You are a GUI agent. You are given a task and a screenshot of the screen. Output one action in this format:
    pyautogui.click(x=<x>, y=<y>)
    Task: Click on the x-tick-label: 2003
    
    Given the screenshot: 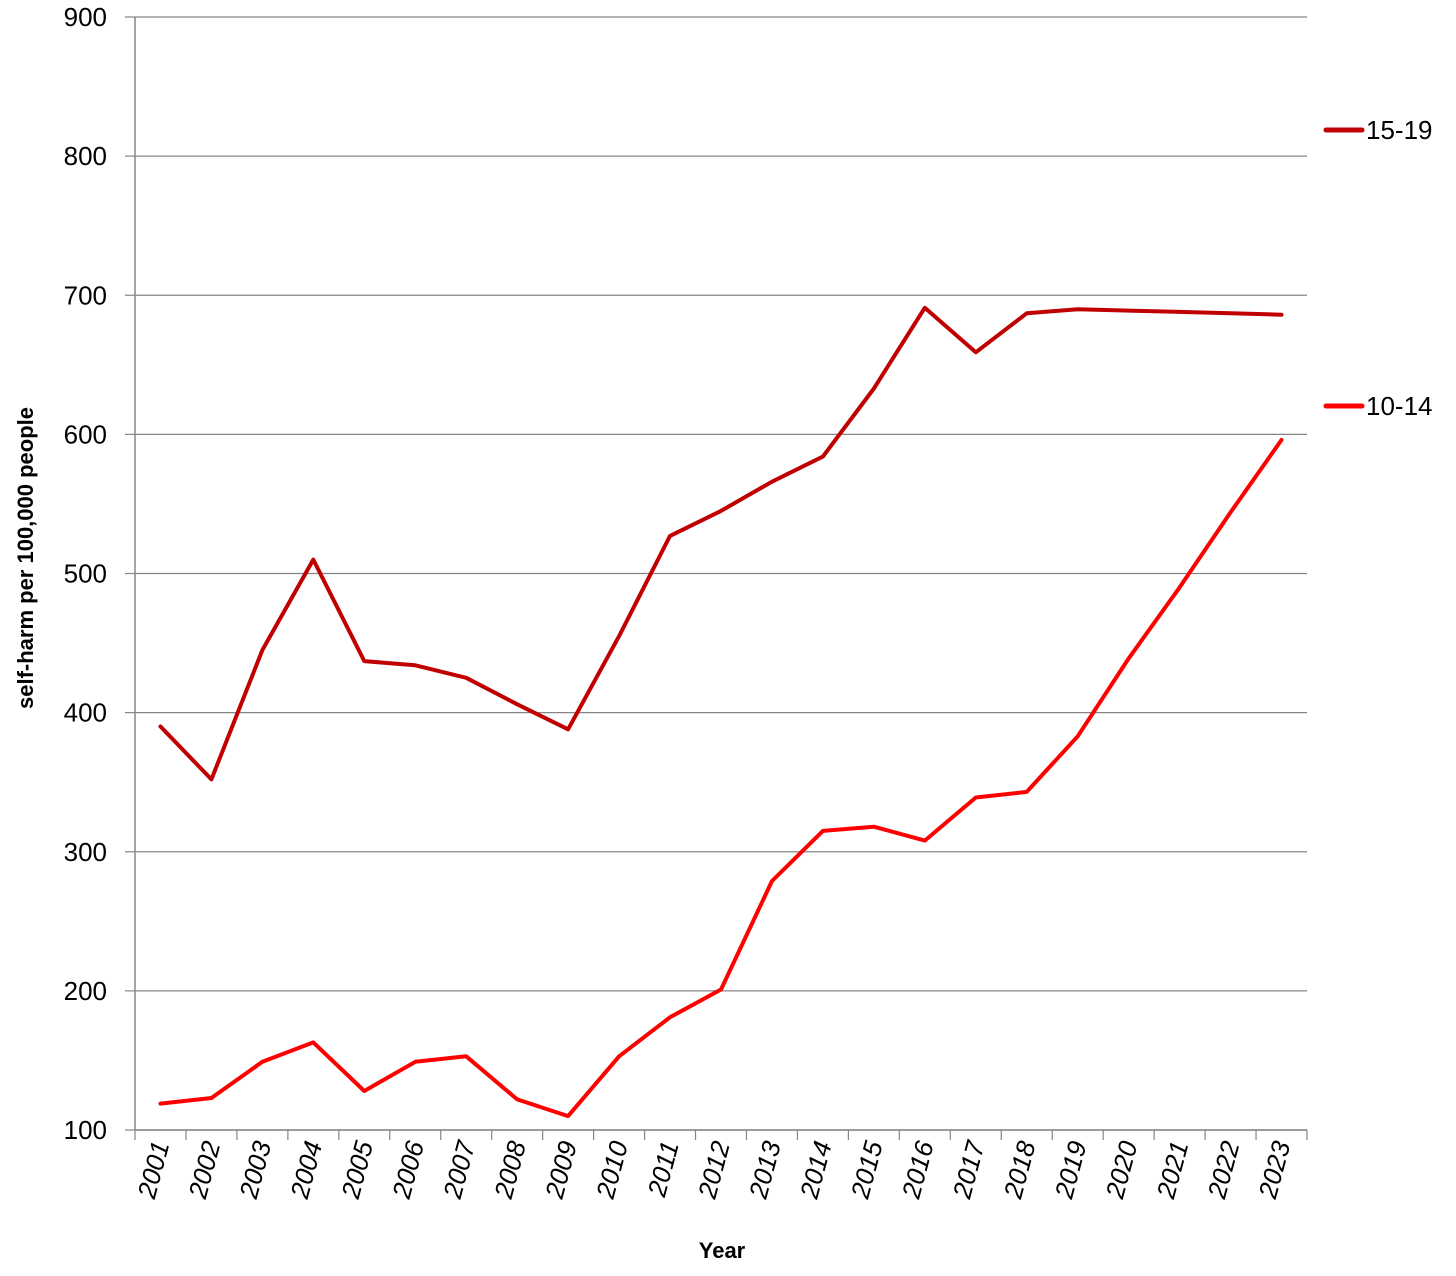 What is the action you would take?
    pyautogui.click(x=255, y=1169)
    